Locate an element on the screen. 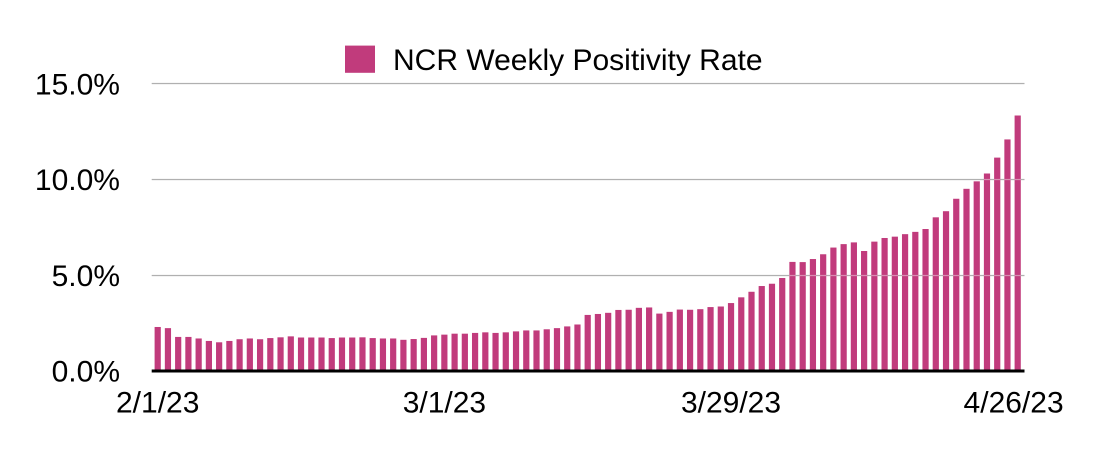 The width and height of the screenshot is (1100, 453). svg-text: 10.0% is located at coordinates (77, 180).